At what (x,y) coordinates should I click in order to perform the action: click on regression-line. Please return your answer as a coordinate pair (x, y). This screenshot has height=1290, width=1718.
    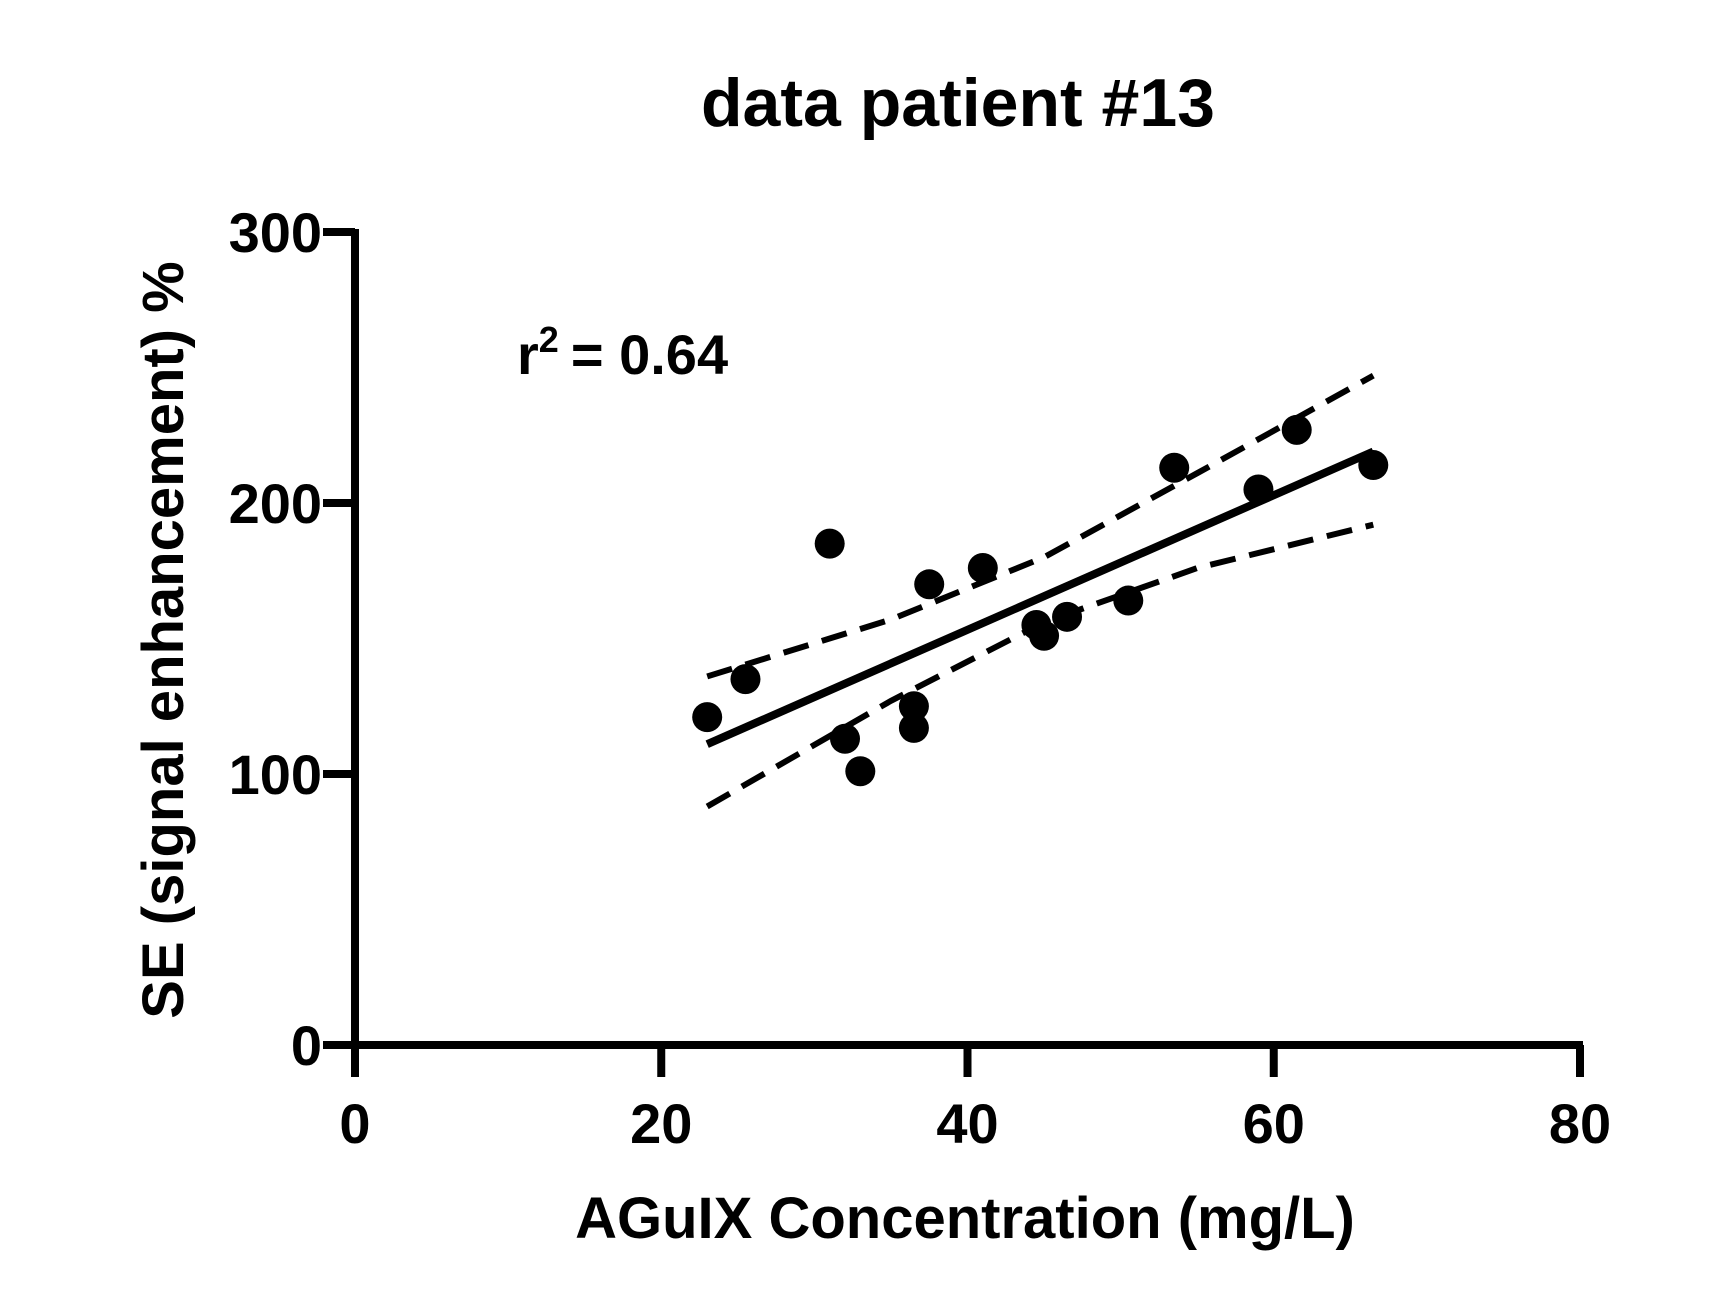
    Looking at the image, I should click on (1040, 597).